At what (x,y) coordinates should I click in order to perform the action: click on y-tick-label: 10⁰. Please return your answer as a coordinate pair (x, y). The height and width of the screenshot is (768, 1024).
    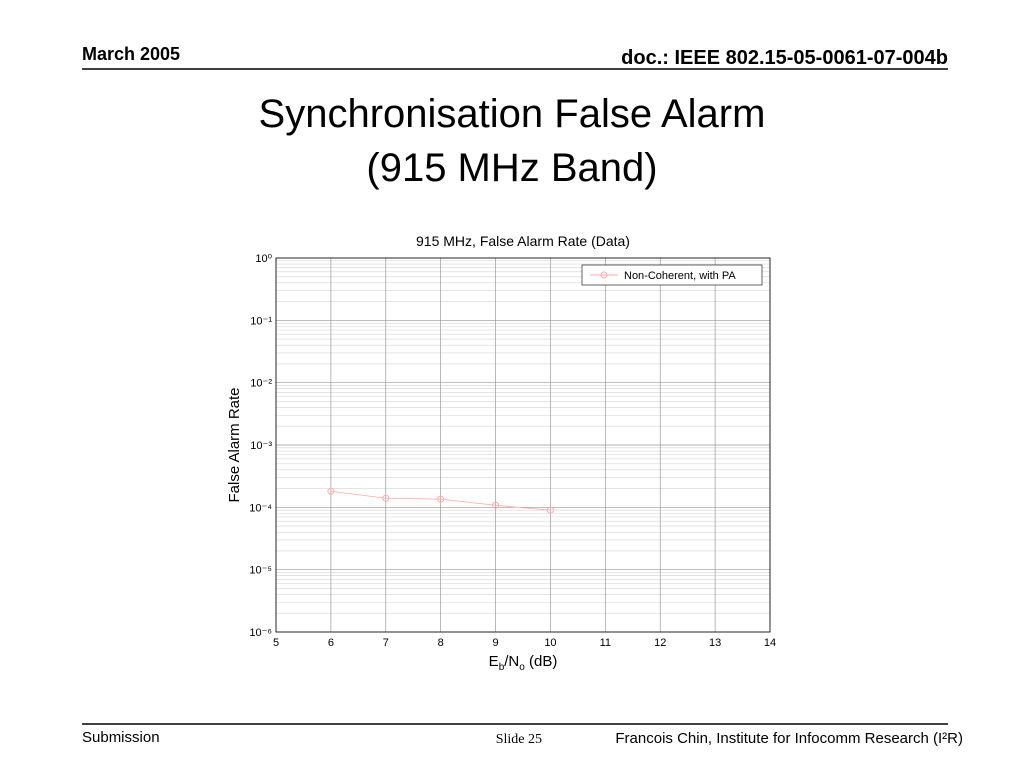
    Looking at the image, I should click on (263, 259).